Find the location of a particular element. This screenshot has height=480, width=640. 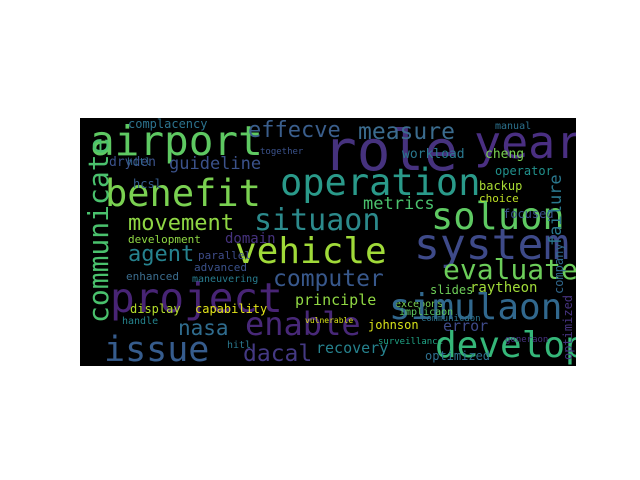

word-issue: issue is located at coordinates (157, 348).